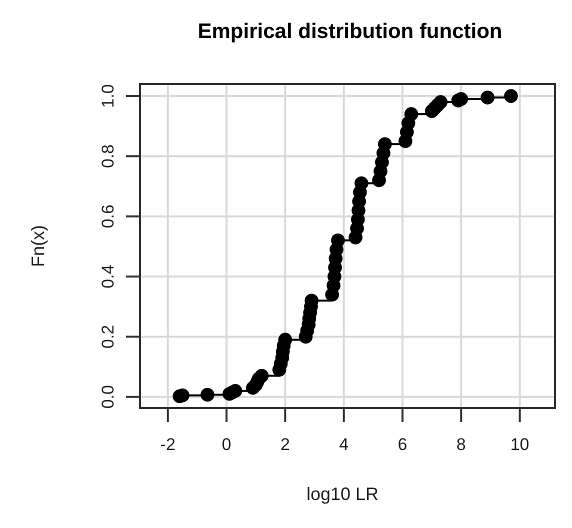 Image resolution: width=572 pixels, height=528 pixels. Describe the element at coordinates (461, 444) in the screenshot. I see `x-tick-label: 8` at that location.